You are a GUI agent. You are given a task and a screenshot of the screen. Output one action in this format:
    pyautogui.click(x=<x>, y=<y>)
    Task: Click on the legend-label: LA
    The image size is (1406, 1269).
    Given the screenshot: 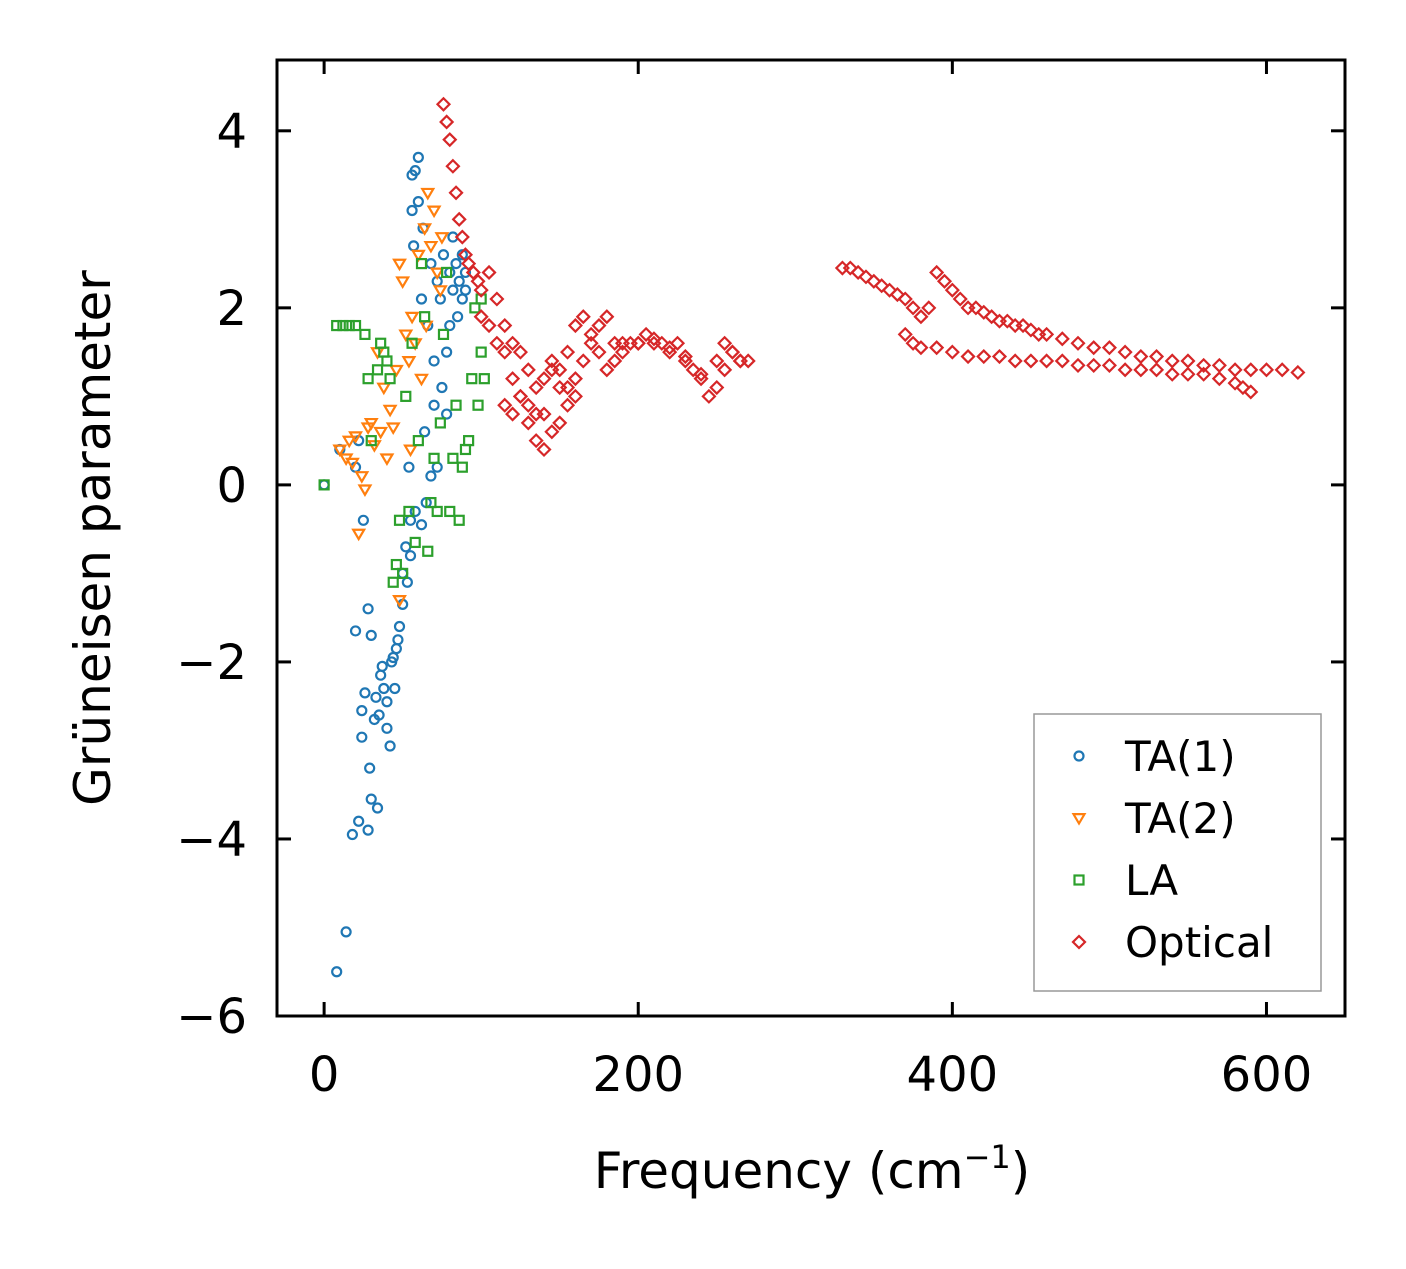 What is the action you would take?
    pyautogui.click(x=1151, y=880)
    